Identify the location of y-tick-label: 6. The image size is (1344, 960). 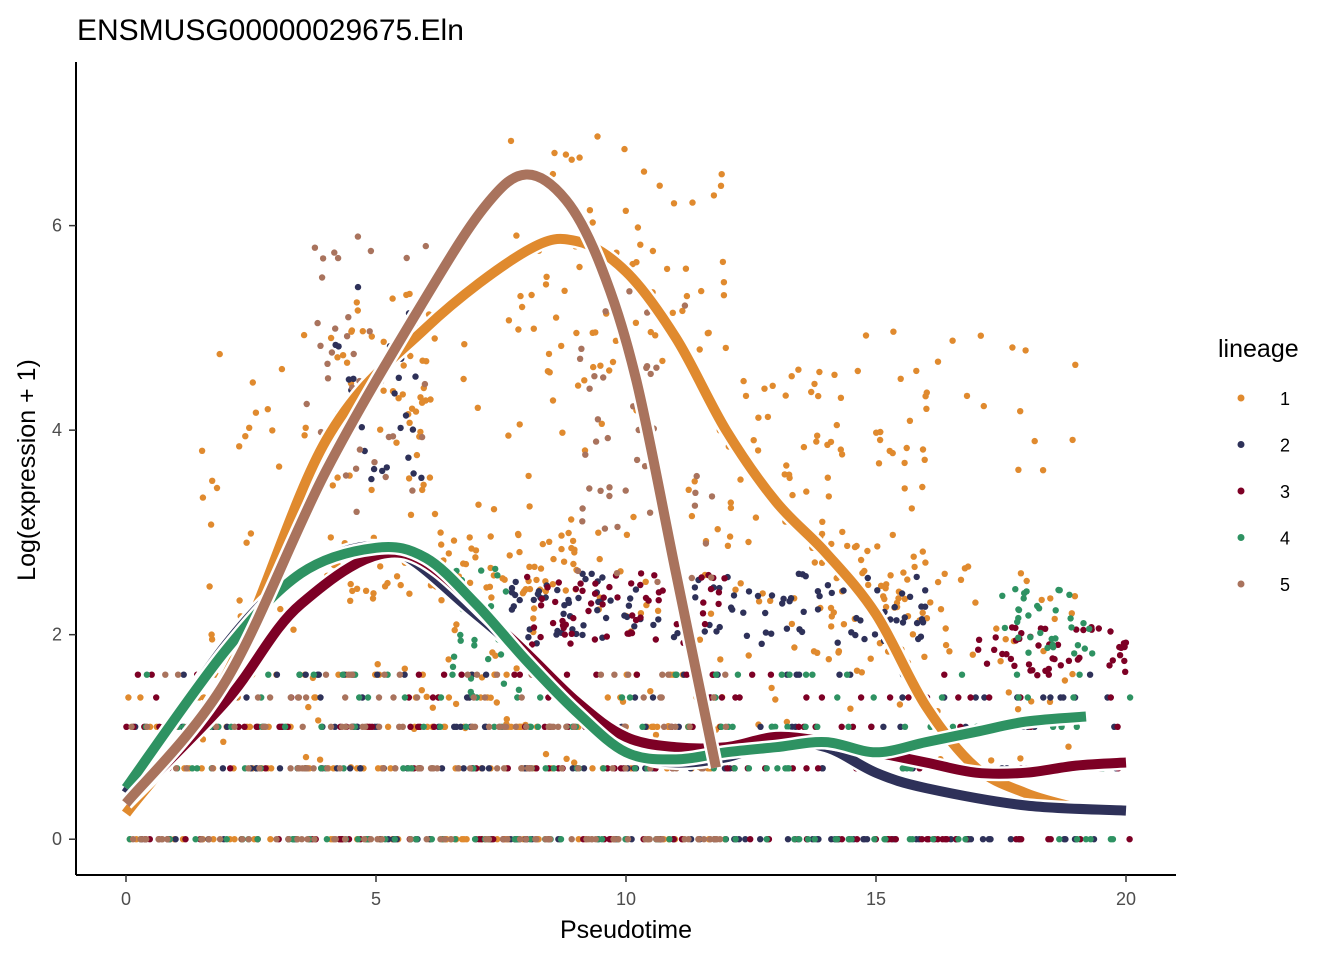
(57, 226).